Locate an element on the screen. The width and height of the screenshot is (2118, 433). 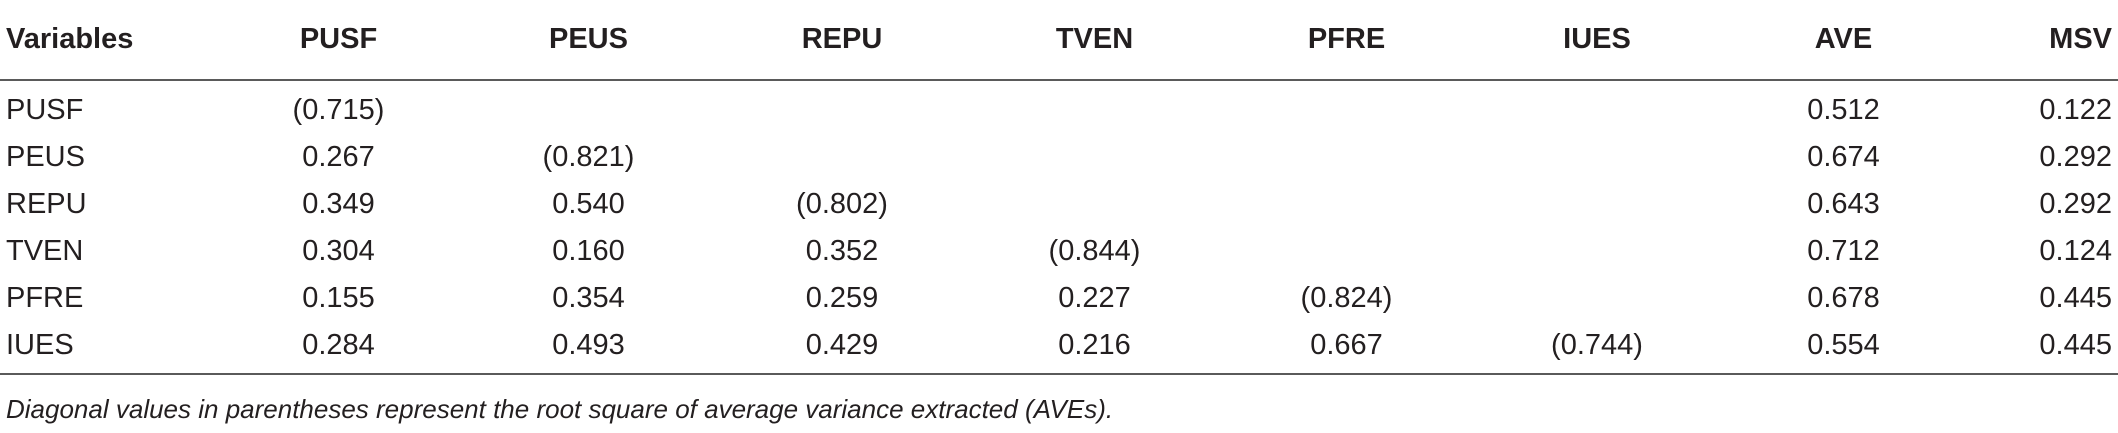
table-cell: (0.802) is located at coordinates (842, 204).